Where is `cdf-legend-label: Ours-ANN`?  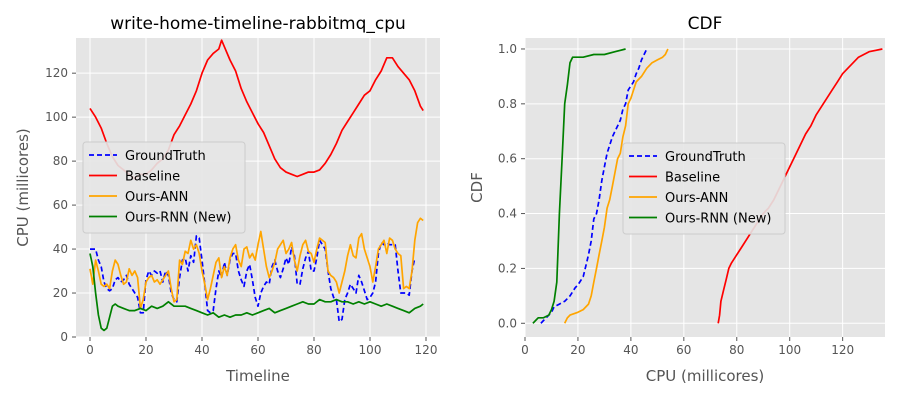
cdf-legend-label: Ours-ANN is located at coordinates (696, 198).